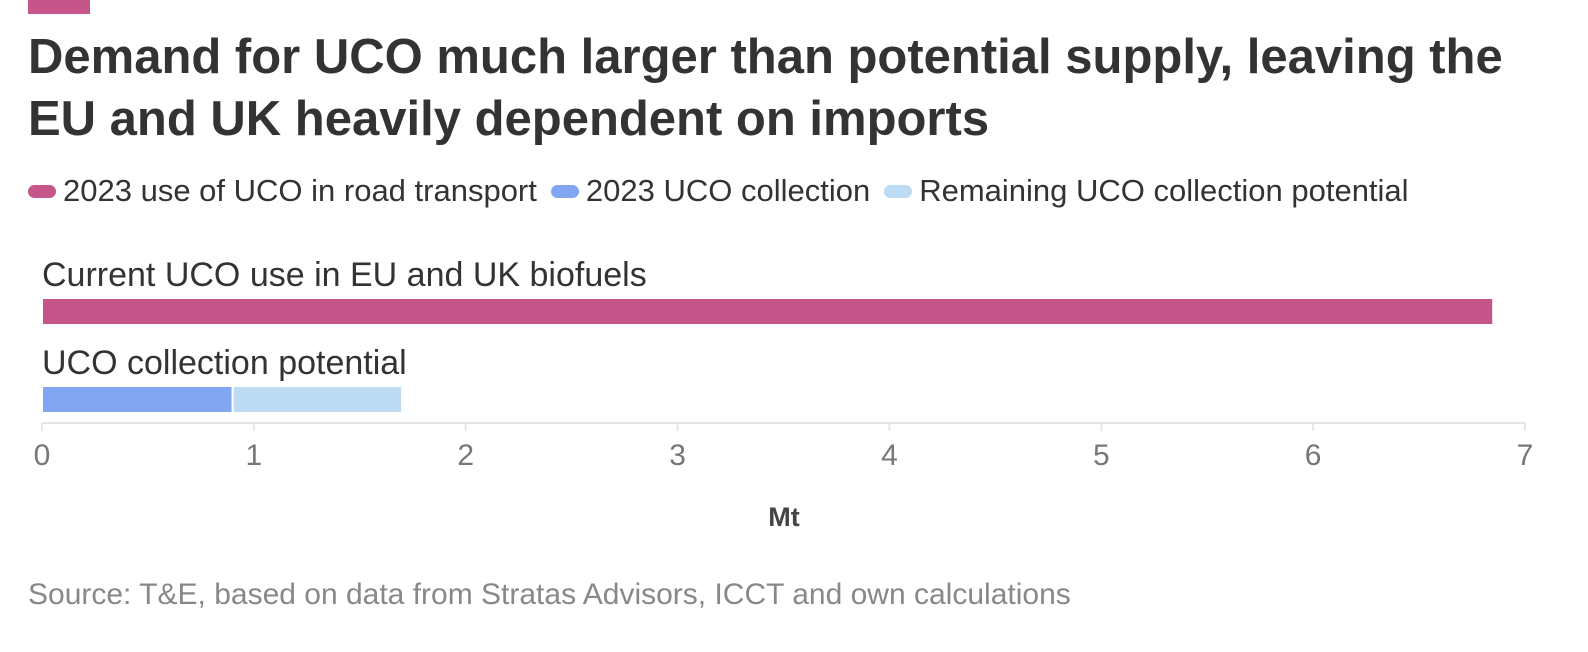 This screenshot has height=652, width=1588. What do you see at coordinates (59, 7) in the screenshot?
I see `accent-bar` at bounding box center [59, 7].